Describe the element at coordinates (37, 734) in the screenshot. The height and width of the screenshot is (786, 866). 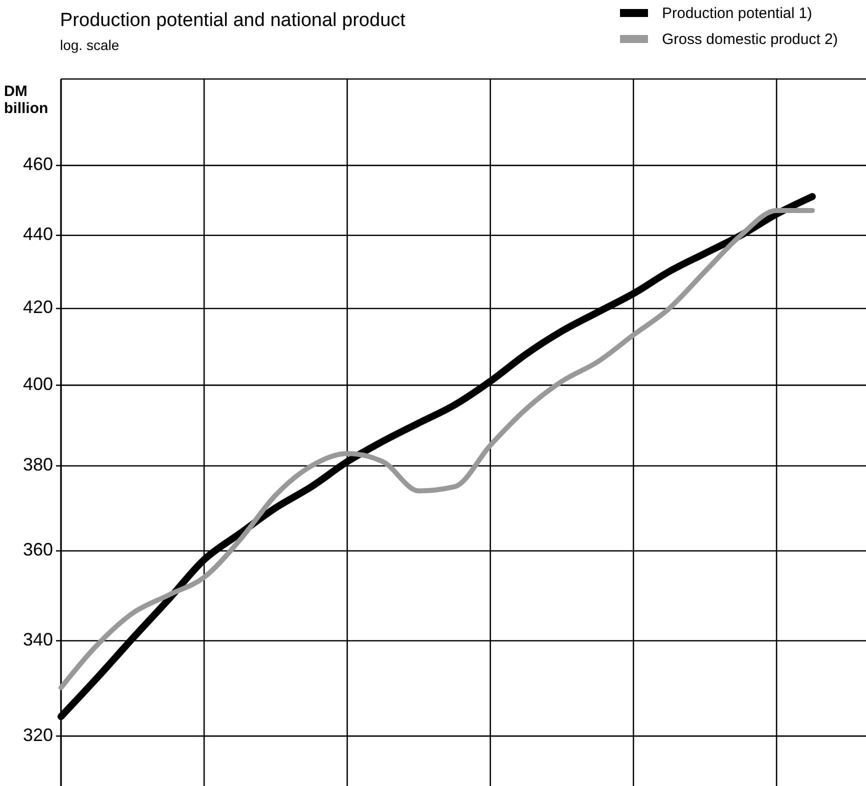
I see `y-tick-label: 320` at that location.